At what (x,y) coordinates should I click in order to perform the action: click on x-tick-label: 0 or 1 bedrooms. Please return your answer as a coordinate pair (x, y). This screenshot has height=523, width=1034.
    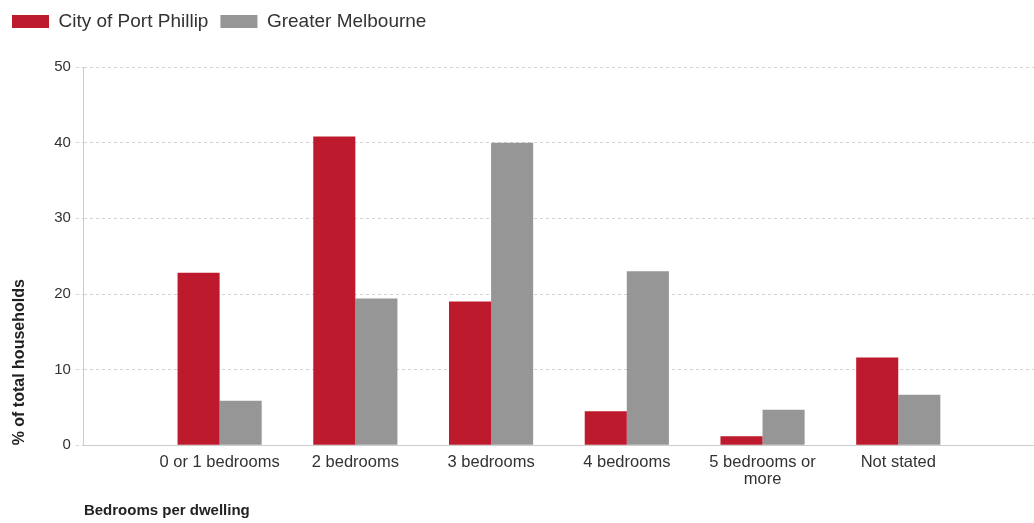
    Looking at the image, I should click on (219, 460).